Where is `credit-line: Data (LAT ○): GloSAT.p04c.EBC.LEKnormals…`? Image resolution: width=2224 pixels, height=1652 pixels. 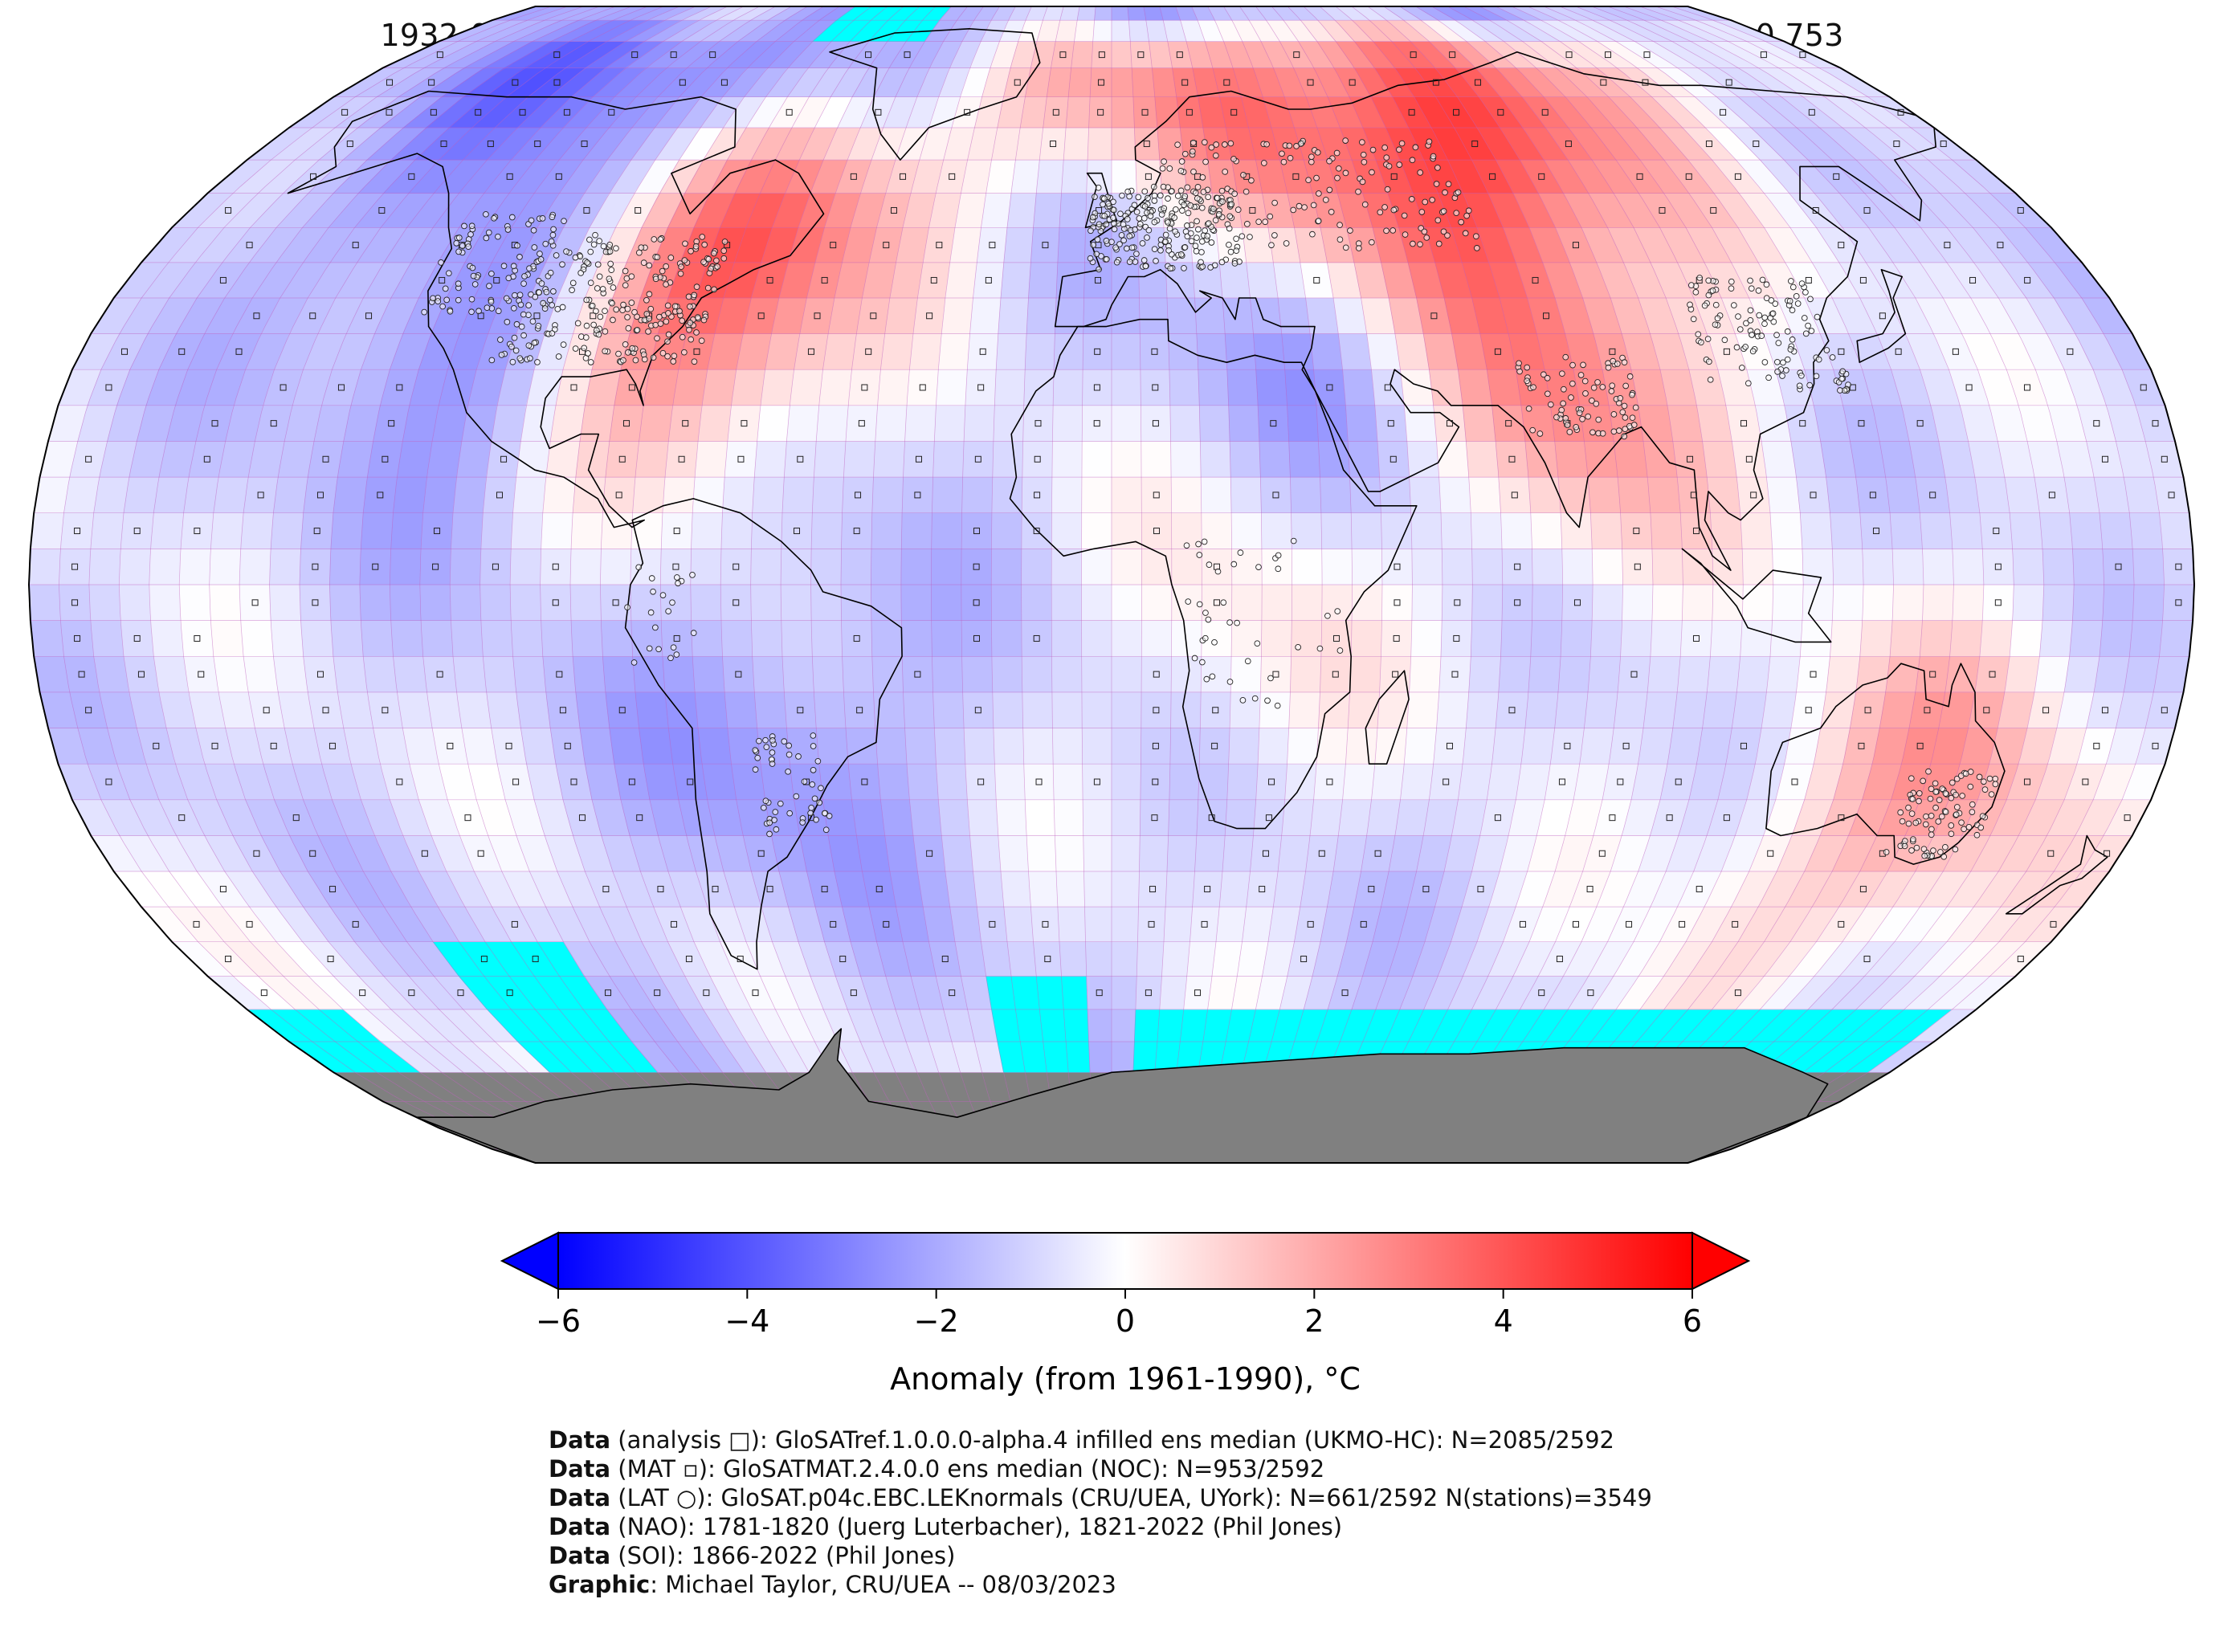
credit-line: Data (LAT ○): GloSAT.p04c.EBC.LEKnormals… is located at coordinates (1100, 1497).